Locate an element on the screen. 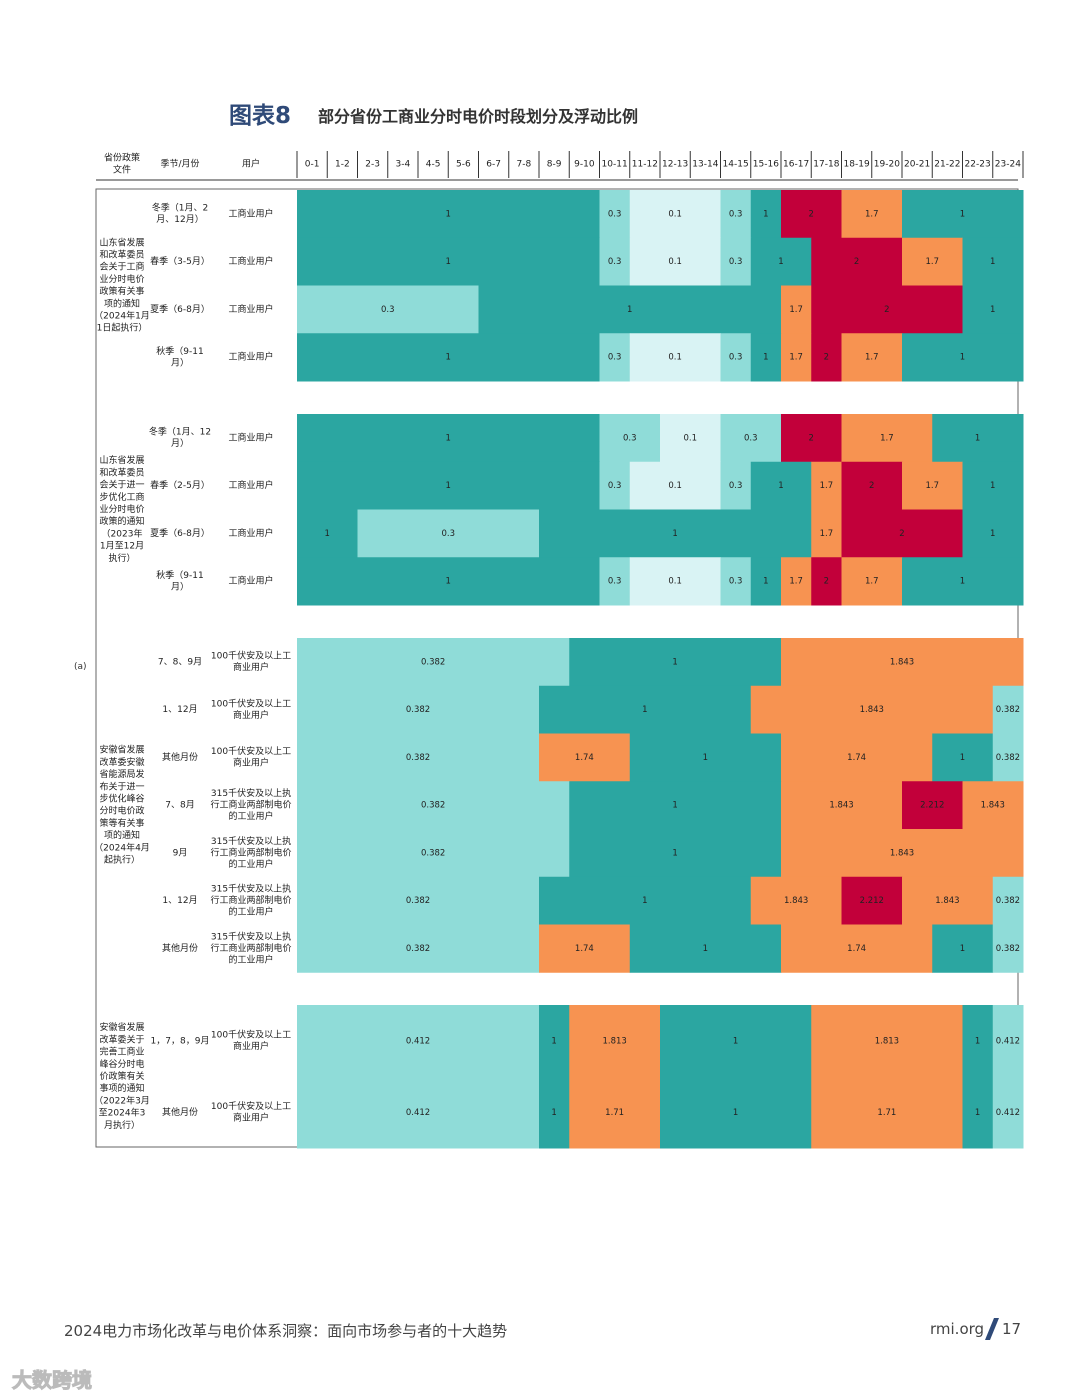  policy-doc-label: （2023年 is located at coordinates (122, 533).